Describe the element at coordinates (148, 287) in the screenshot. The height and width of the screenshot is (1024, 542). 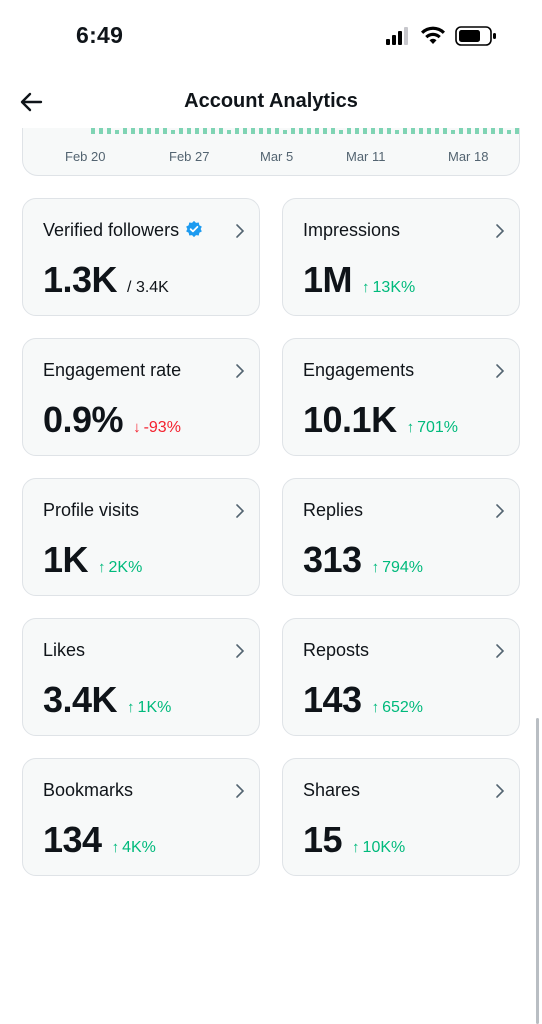
I see `tile-total: / 3.4K` at that location.